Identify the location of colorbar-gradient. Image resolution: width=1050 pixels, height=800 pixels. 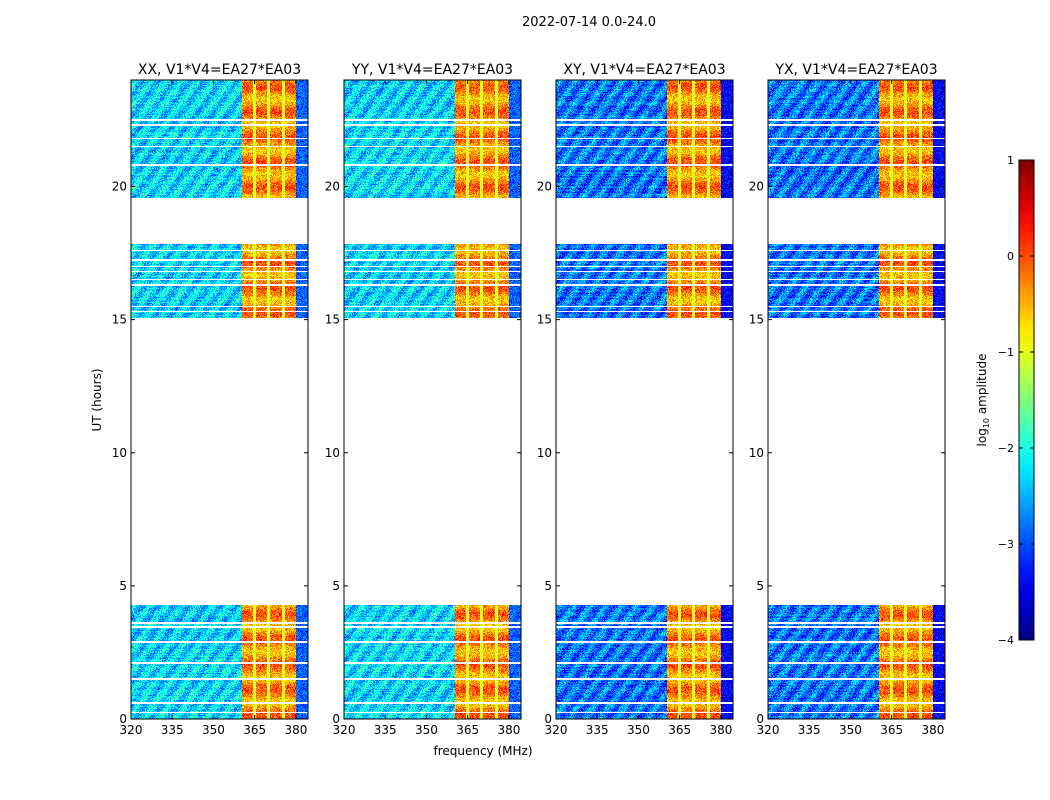
(1026, 400).